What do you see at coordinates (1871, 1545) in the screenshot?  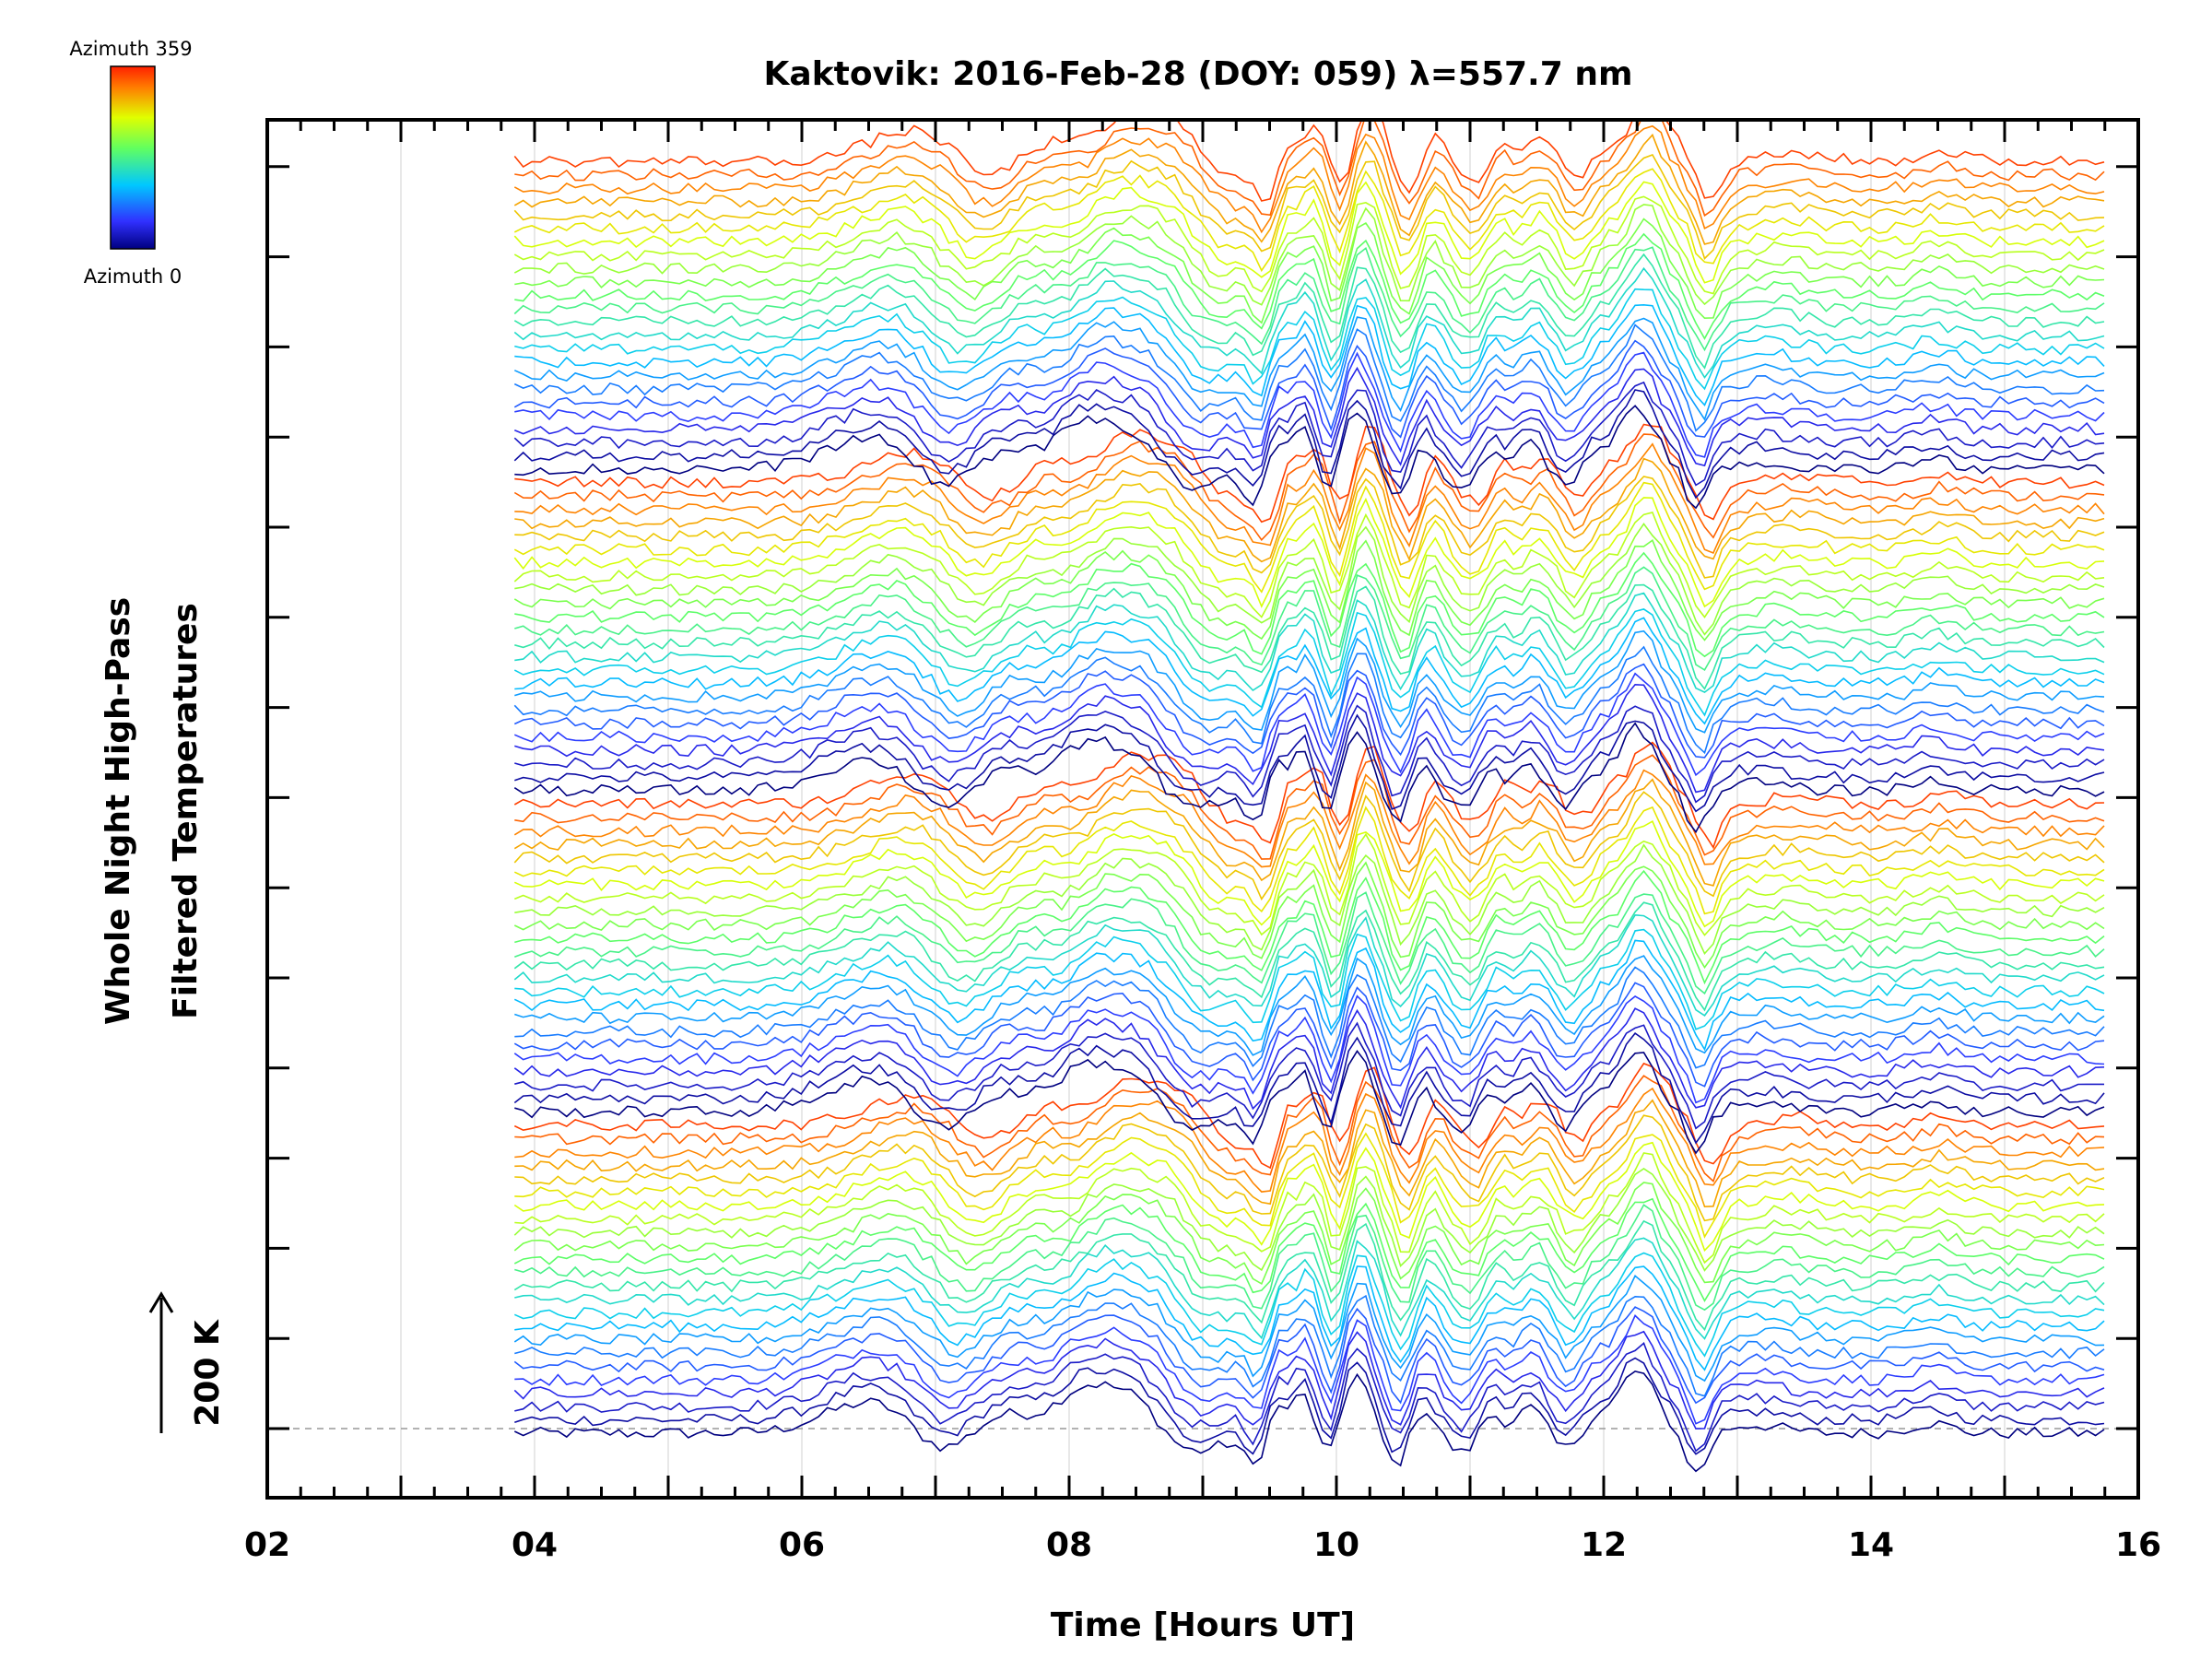 I see `x-tick-label: 14` at bounding box center [1871, 1545].